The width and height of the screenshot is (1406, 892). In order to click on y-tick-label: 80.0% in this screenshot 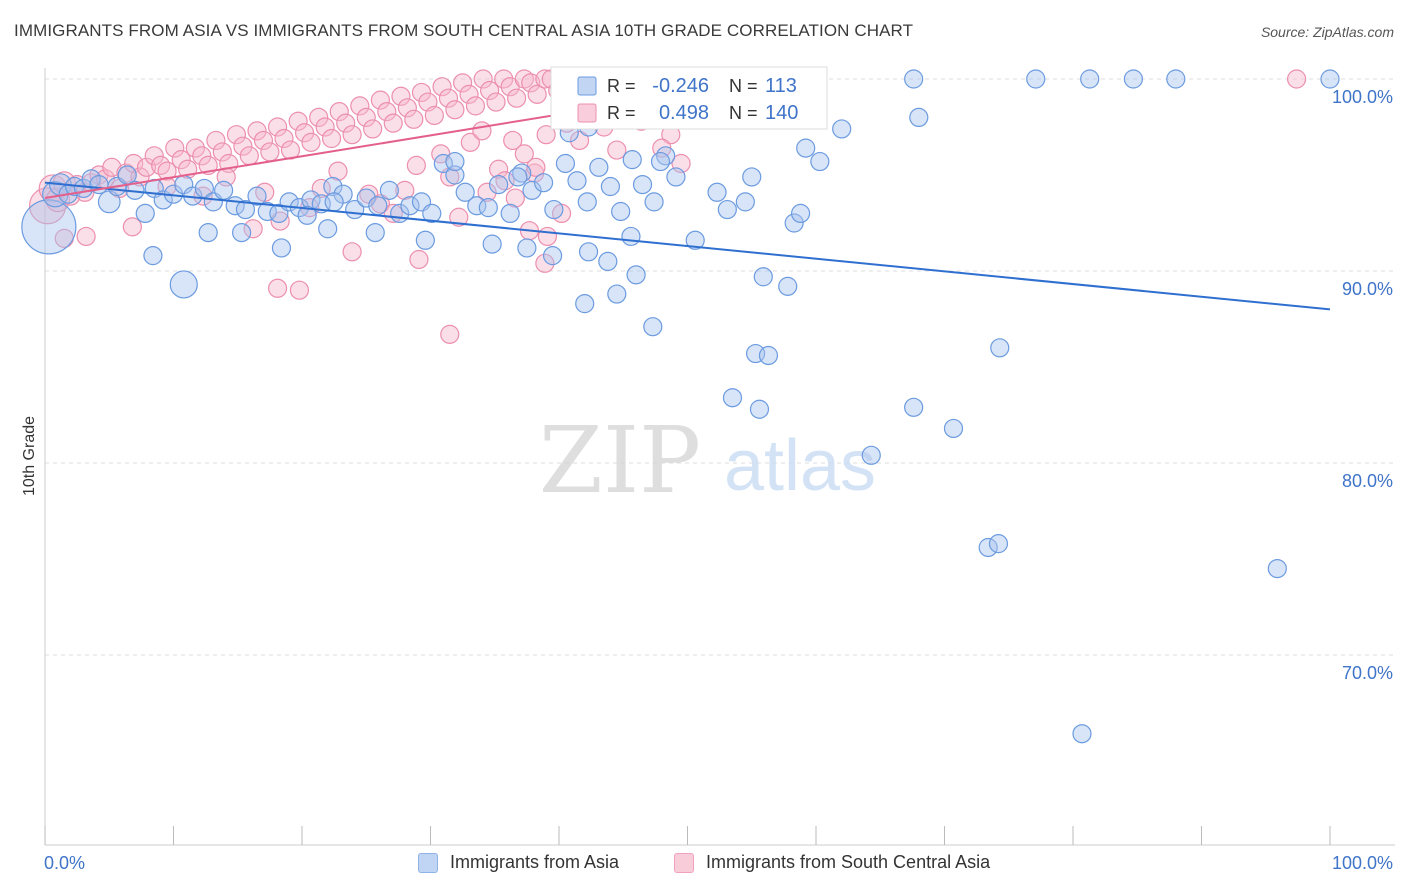, I will do `click(1367, 481)`.